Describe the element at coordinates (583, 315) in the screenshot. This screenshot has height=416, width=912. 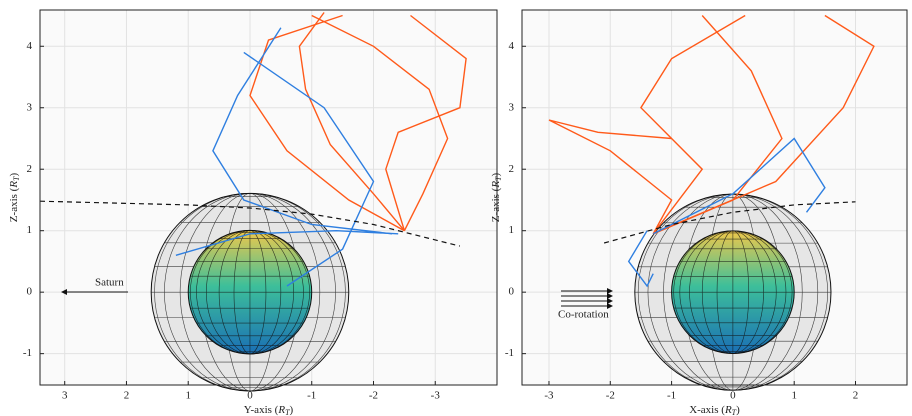
I see `annotation: Co-rotation` at that location.